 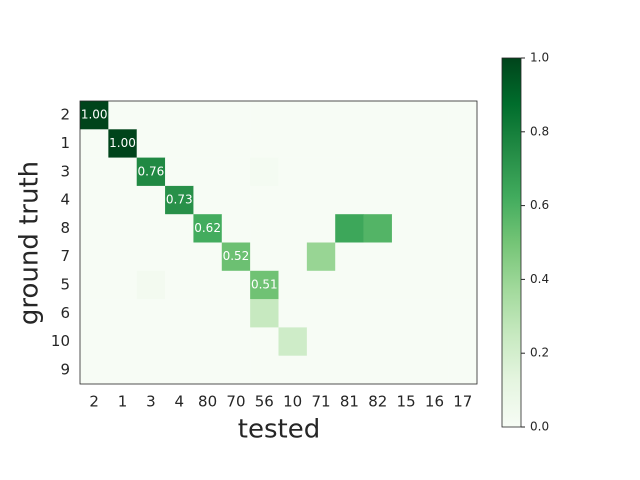 I want to click on colorbar-tick-label: 0.0, so click(x=539, y=427).